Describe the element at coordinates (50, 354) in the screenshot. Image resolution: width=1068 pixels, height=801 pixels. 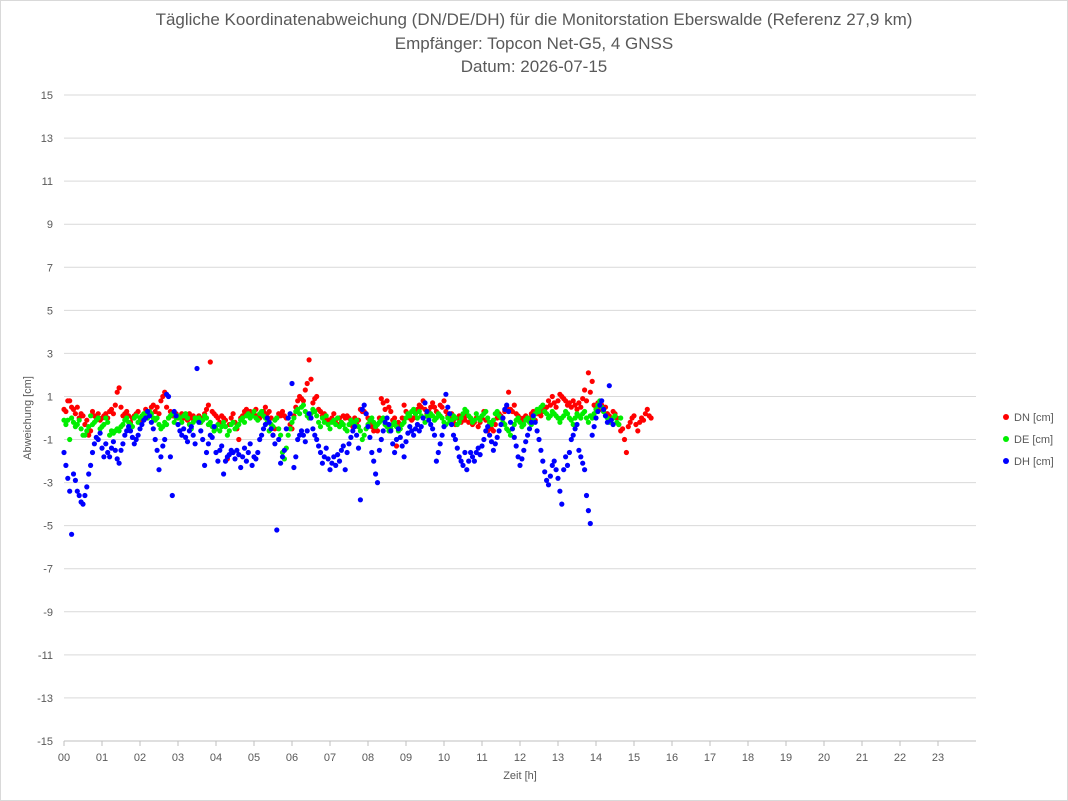
I see `y-tick-label: 3` at that location.